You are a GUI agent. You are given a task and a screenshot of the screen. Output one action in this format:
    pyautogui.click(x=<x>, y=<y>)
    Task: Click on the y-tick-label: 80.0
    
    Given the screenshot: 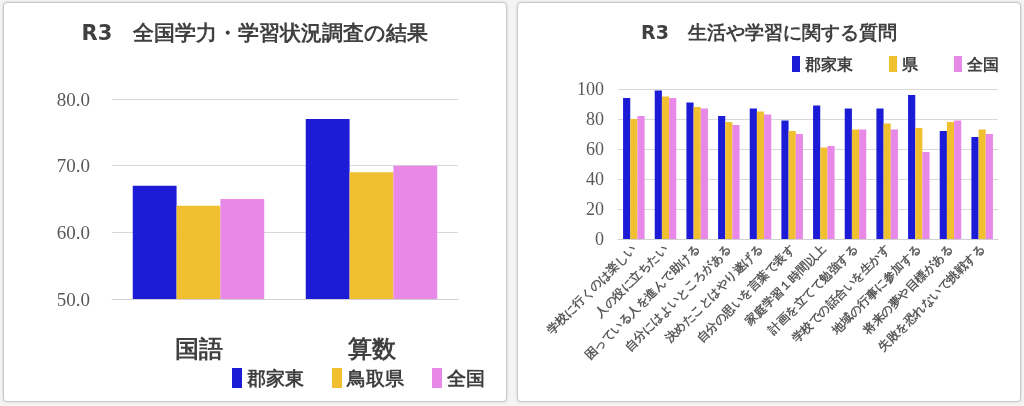 What is the action you would take?
    pyautogui.click(x=73, y=99)
    